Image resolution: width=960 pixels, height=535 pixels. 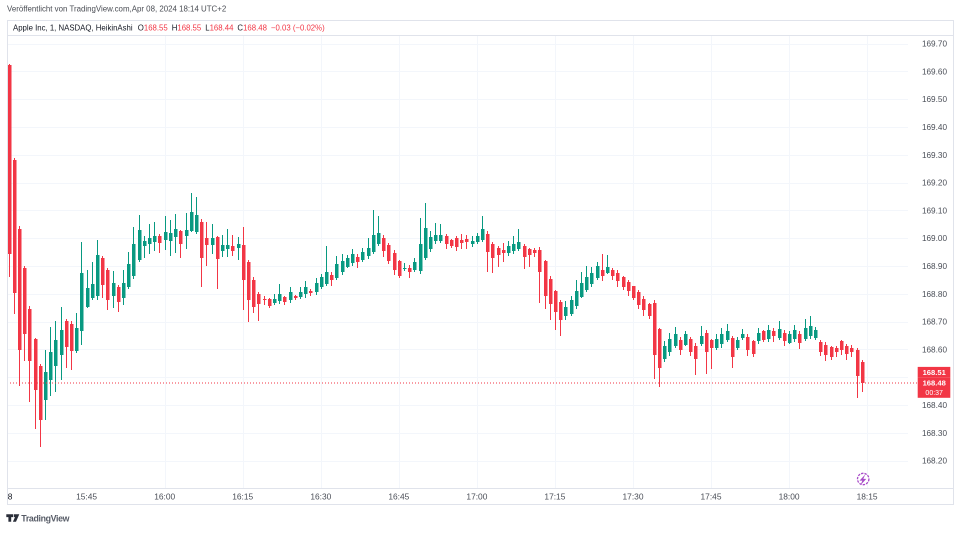 I want to click on svg-text: 17:15, so click(x=554, y=497).